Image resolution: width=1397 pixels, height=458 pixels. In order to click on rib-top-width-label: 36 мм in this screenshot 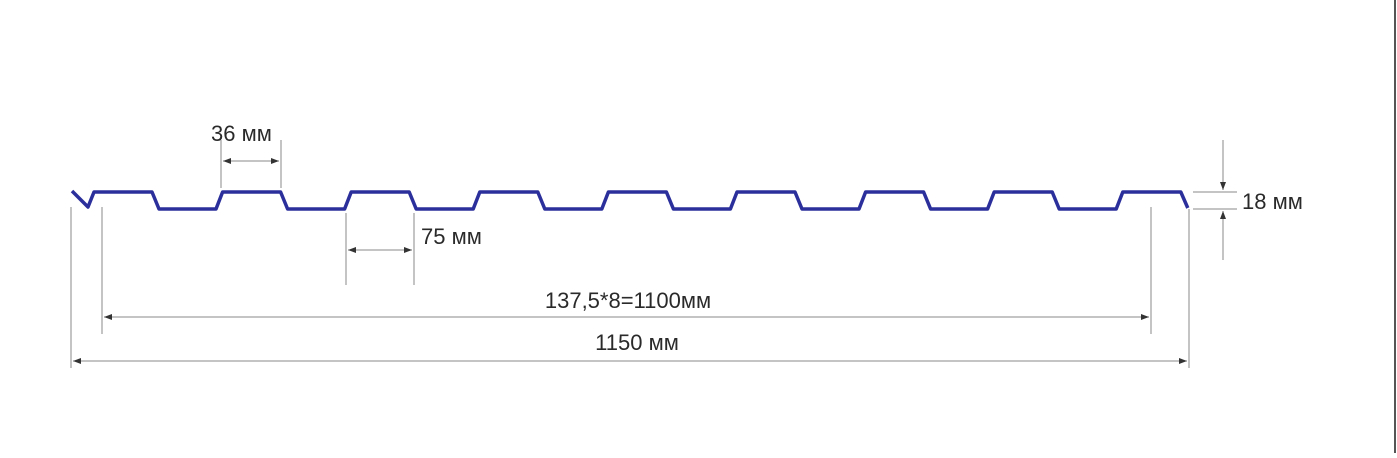, I will do `click(241, 133)`.